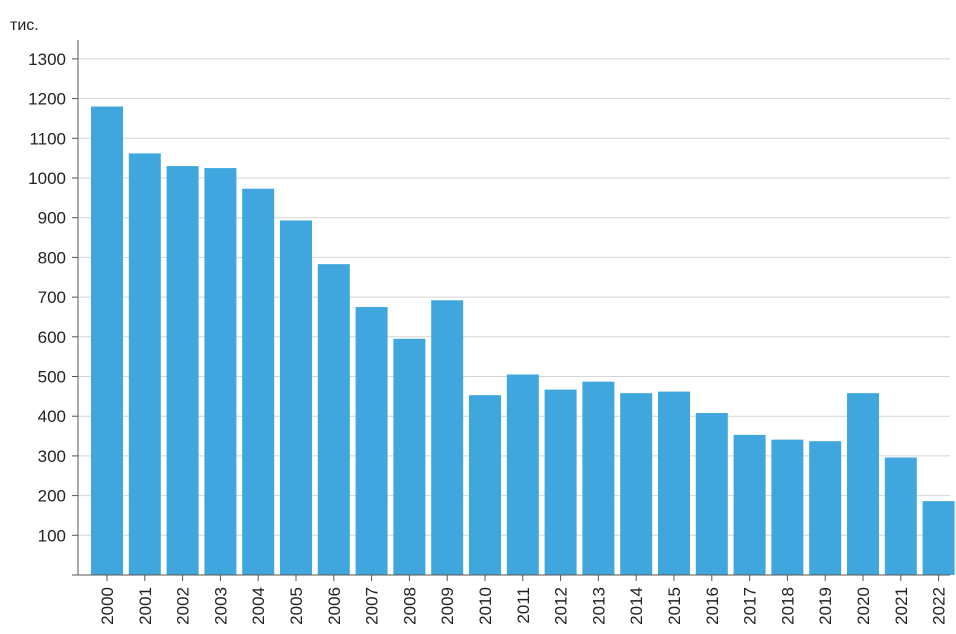 This screenshot has height=634, width=956. I want to click on x-tick-label: 2022, so click(939, 606).